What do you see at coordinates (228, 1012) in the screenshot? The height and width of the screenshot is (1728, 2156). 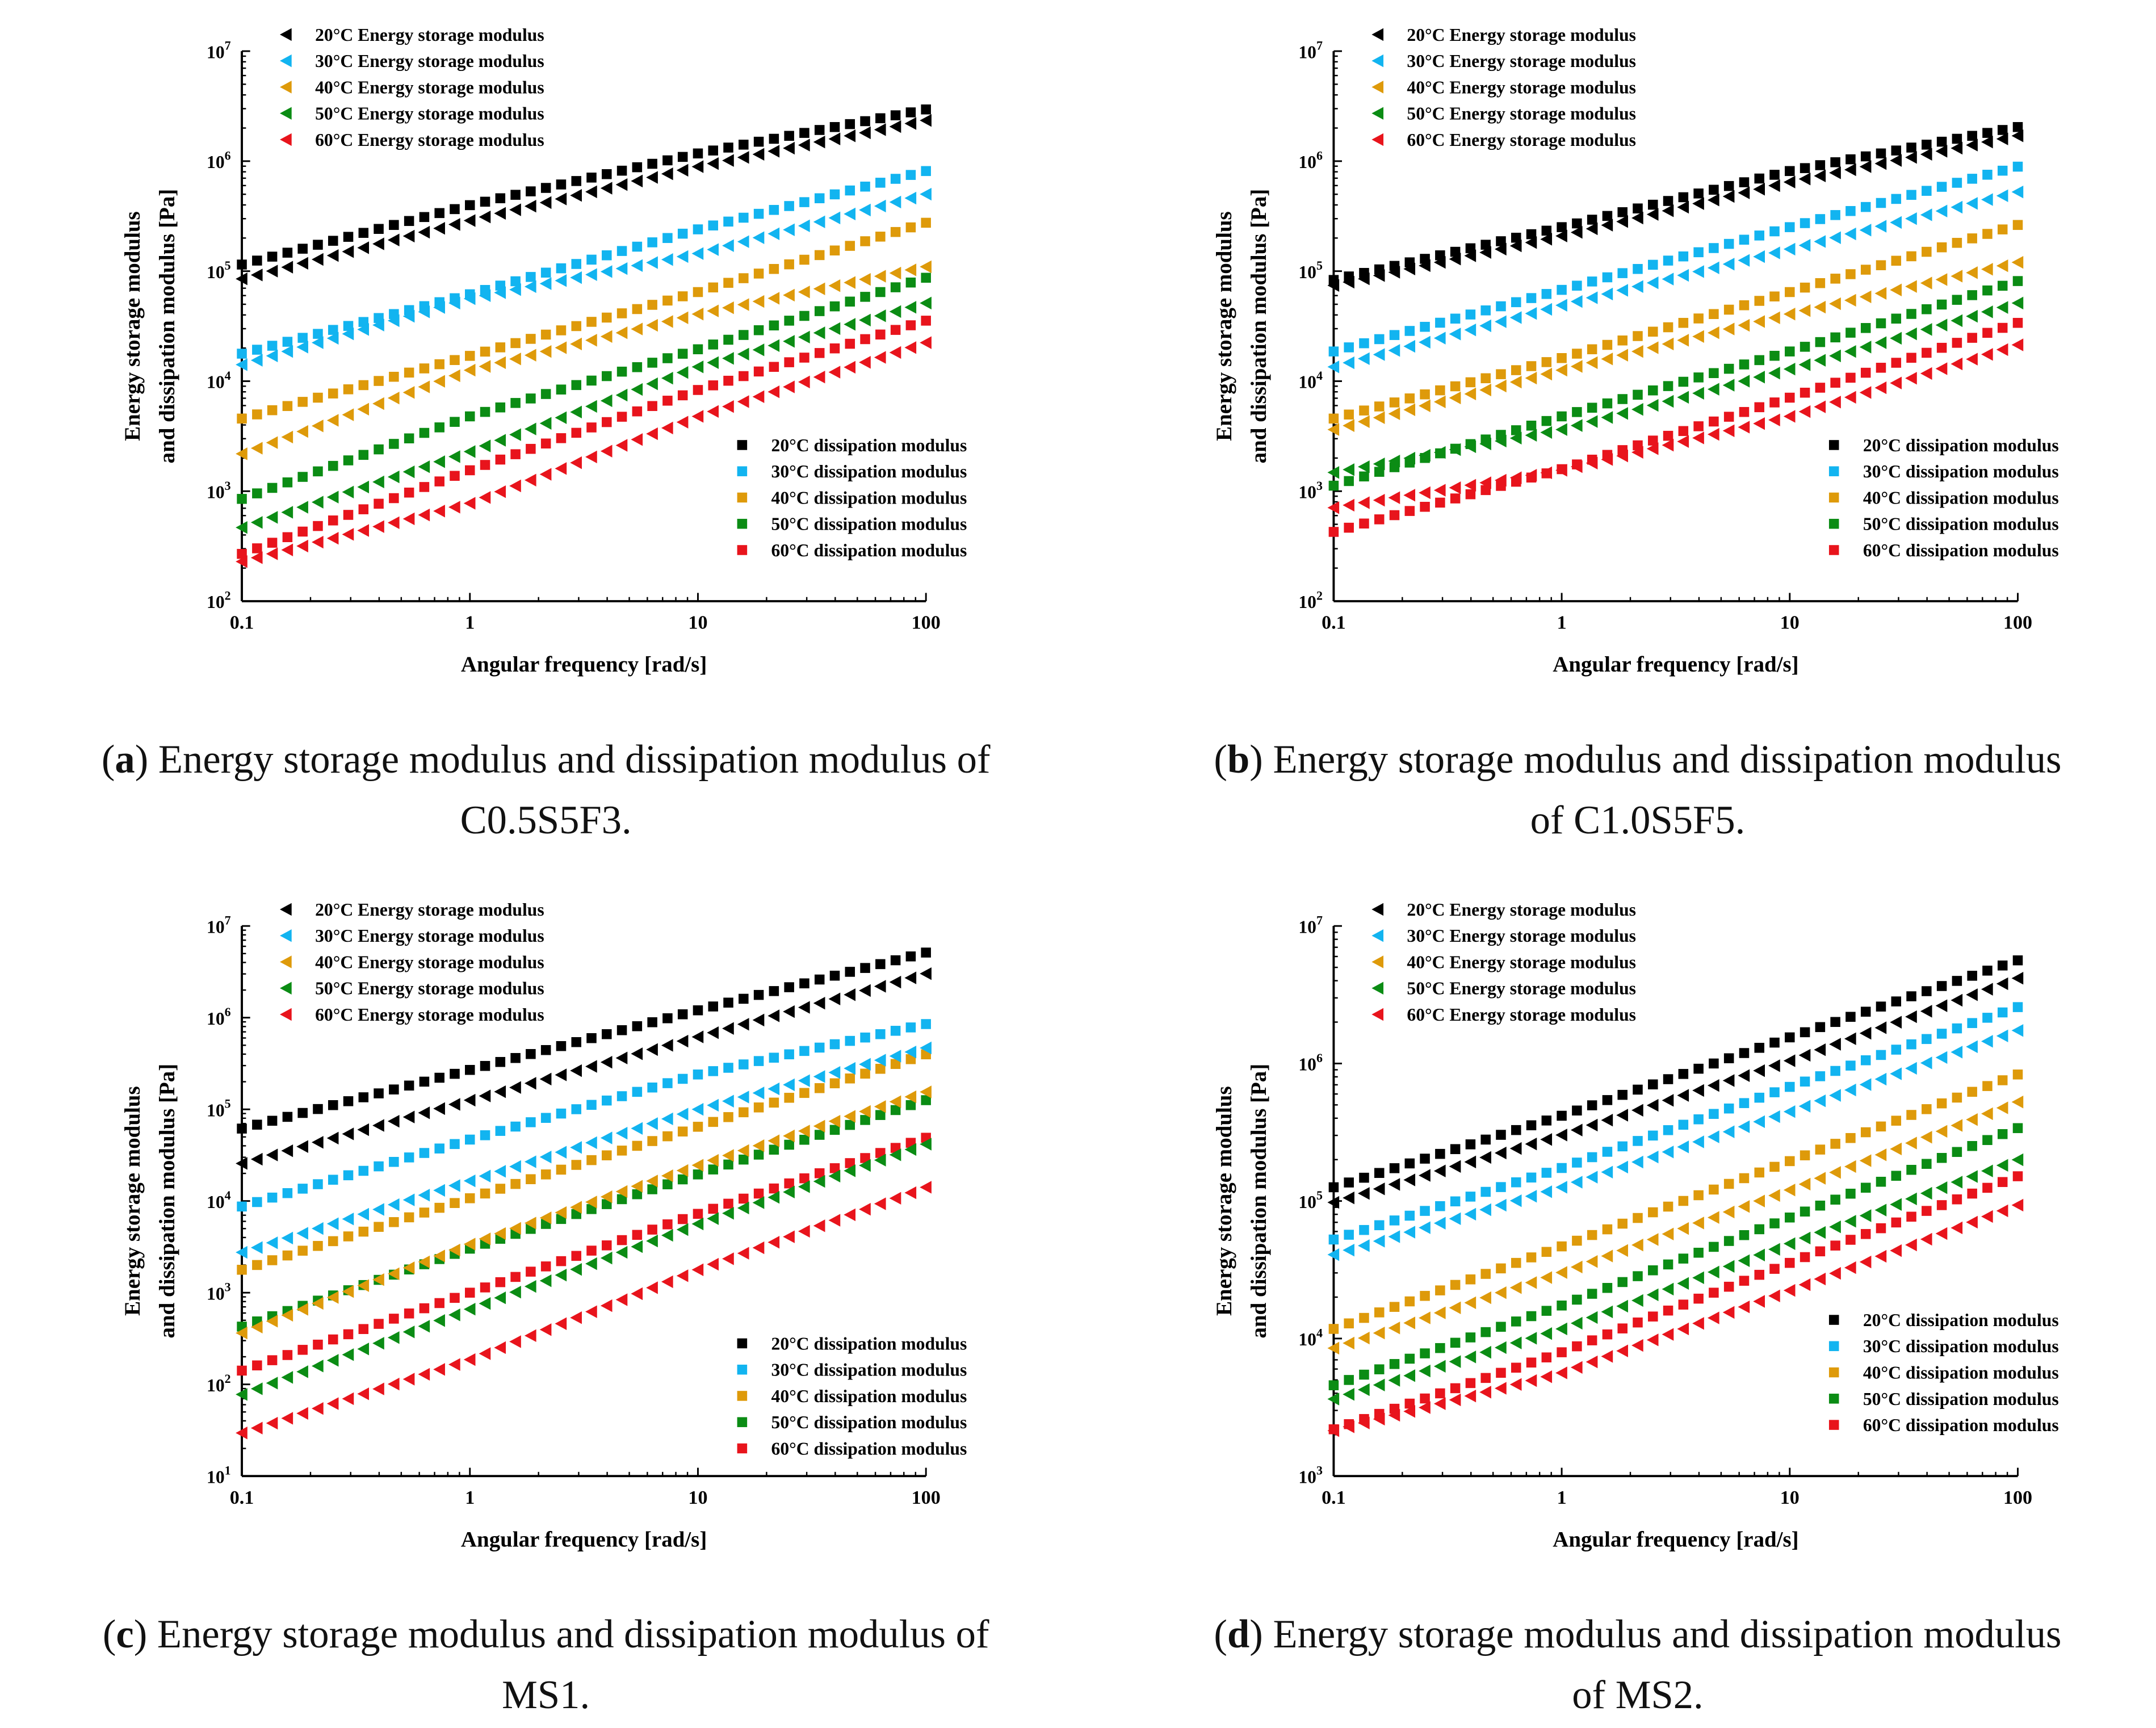 I see `y-tick-exponent: 6` at bounding box center [228, 1012].